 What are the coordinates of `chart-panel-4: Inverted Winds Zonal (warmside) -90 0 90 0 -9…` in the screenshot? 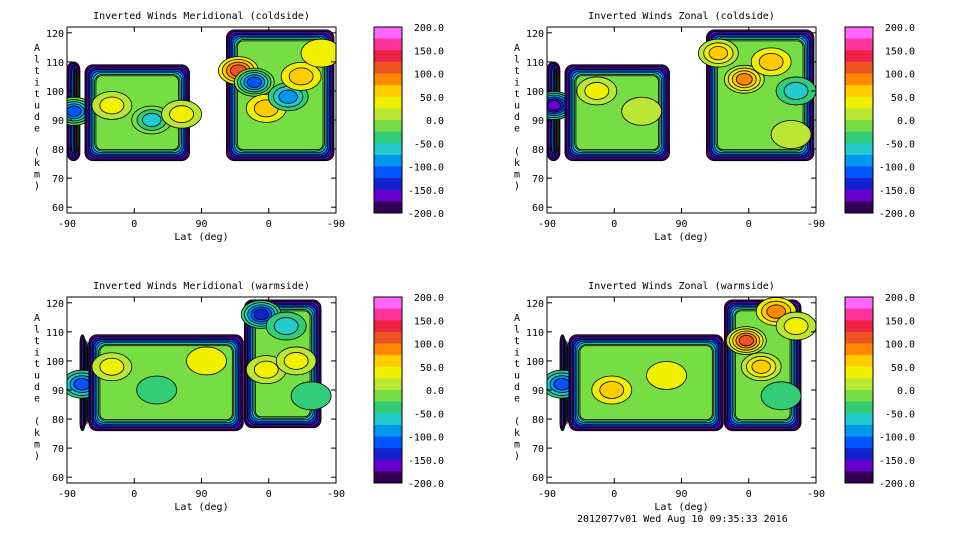 It's located at (669, 397).